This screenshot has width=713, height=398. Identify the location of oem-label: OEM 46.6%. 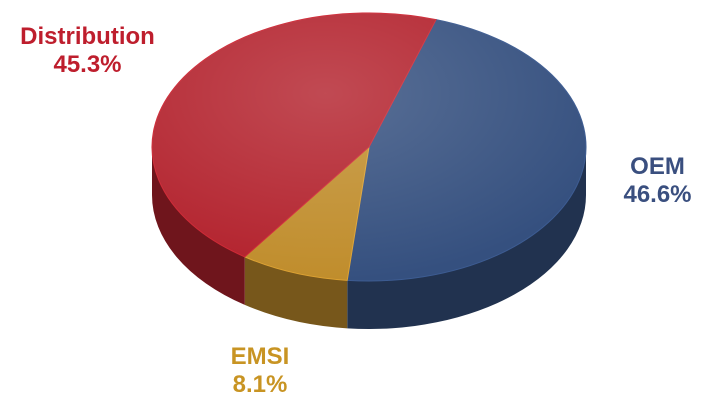
(657, 180).